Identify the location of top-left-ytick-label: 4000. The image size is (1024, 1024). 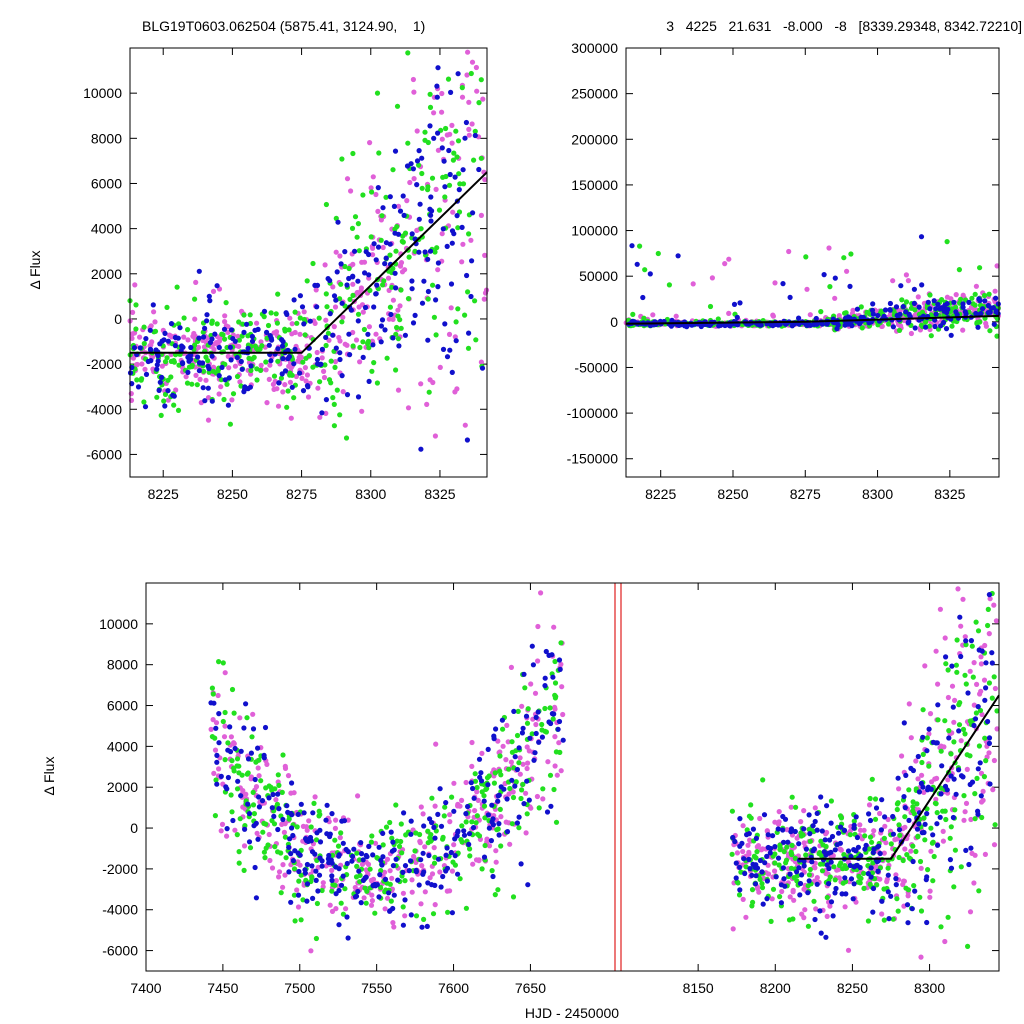
(106, 229).